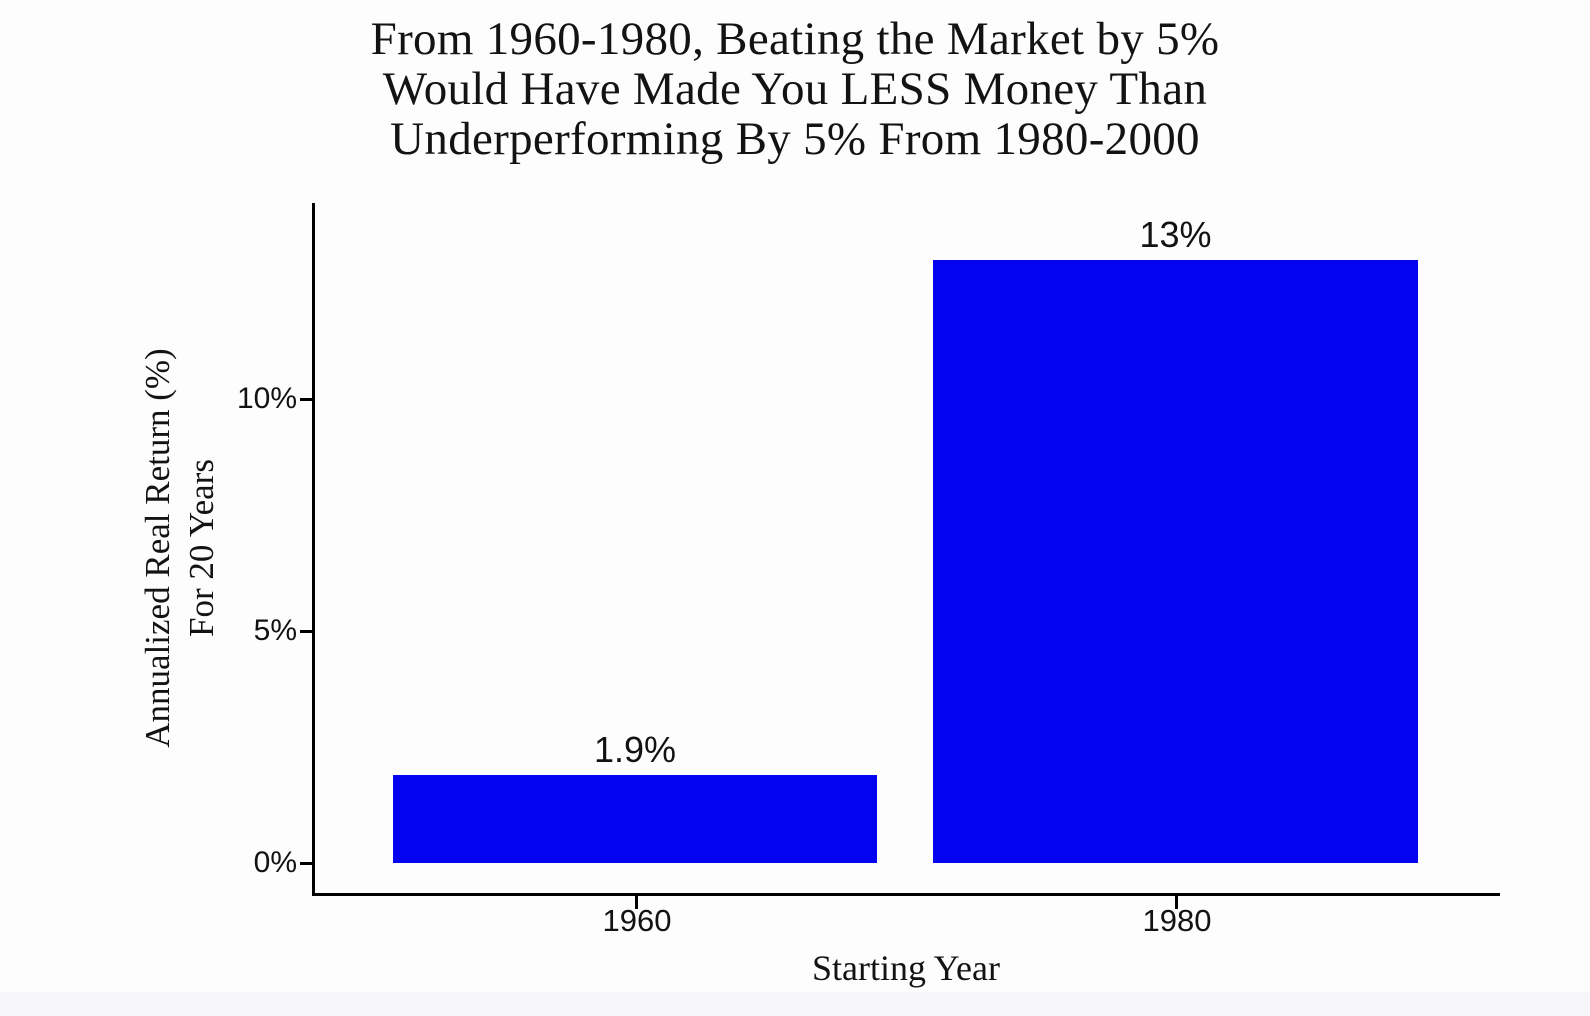 Image resolution: width=1590 pixels, height=1016 pixels. Describe the element at coordinates (1176, 902) in the screenshot. I see `x-tick-mark-1980` at that location.